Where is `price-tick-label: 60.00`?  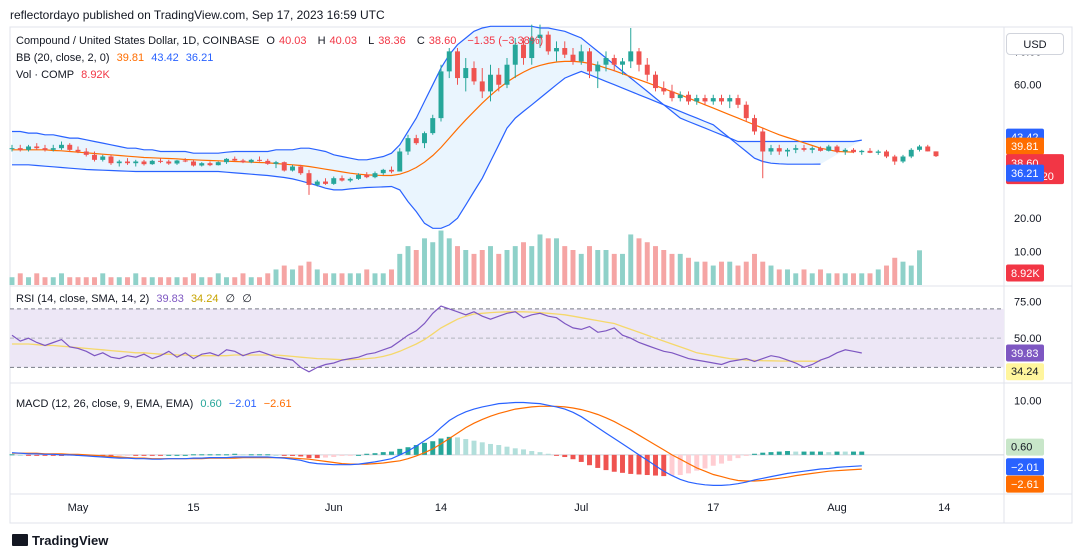 price-tick-label: 60.00 is located at coordinates (1028, 86).